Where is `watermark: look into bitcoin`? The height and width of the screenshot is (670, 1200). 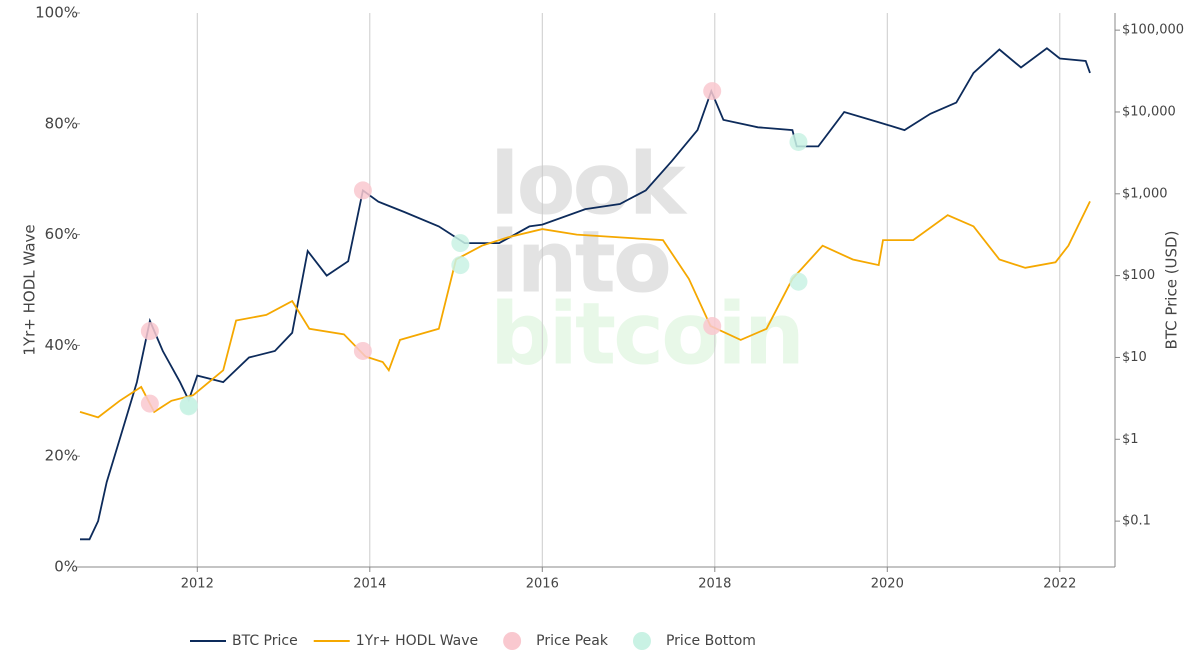 watermark: look into bitcoin is located at coordinates (647, 259).